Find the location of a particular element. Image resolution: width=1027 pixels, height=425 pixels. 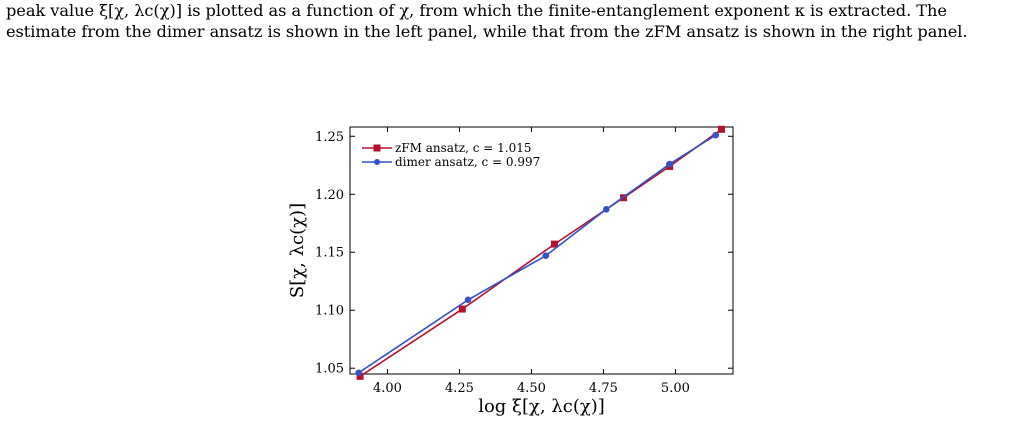

legend-label-2: dimer ansatz, c = 0.997 is located at coordinates (467, 162).